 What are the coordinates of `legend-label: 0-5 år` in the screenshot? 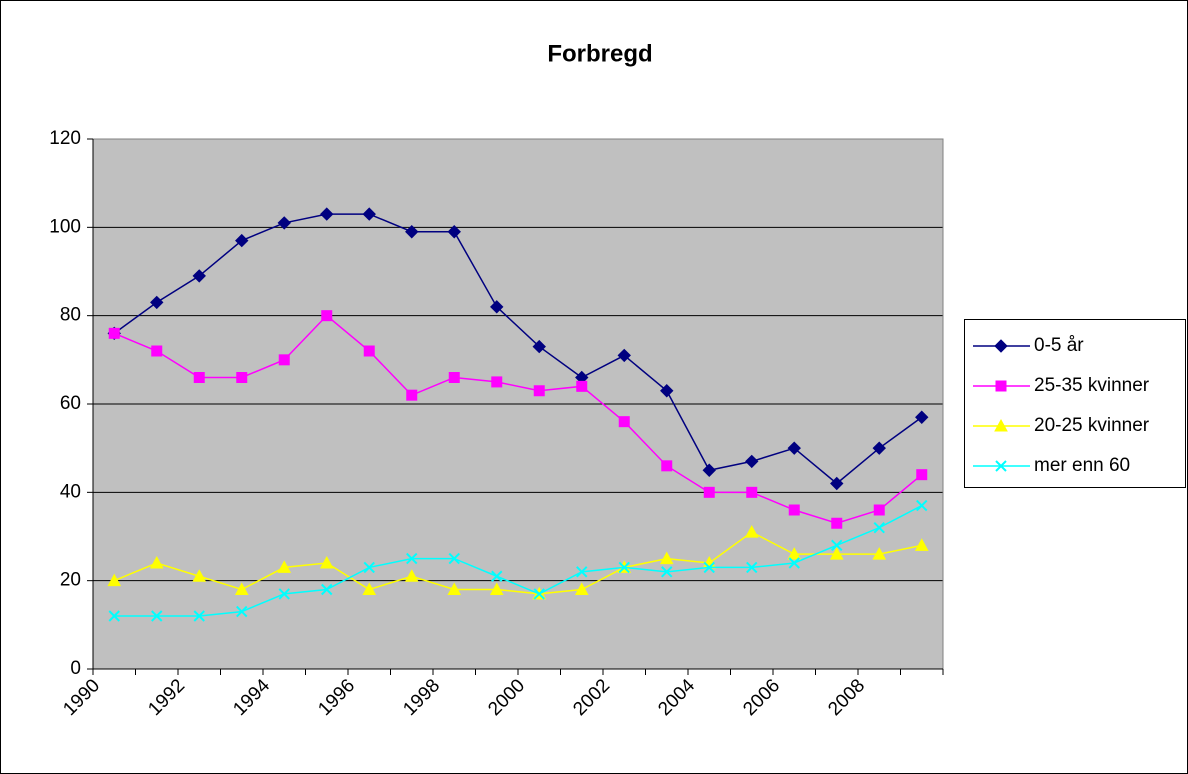 It's located at (1059, 345).